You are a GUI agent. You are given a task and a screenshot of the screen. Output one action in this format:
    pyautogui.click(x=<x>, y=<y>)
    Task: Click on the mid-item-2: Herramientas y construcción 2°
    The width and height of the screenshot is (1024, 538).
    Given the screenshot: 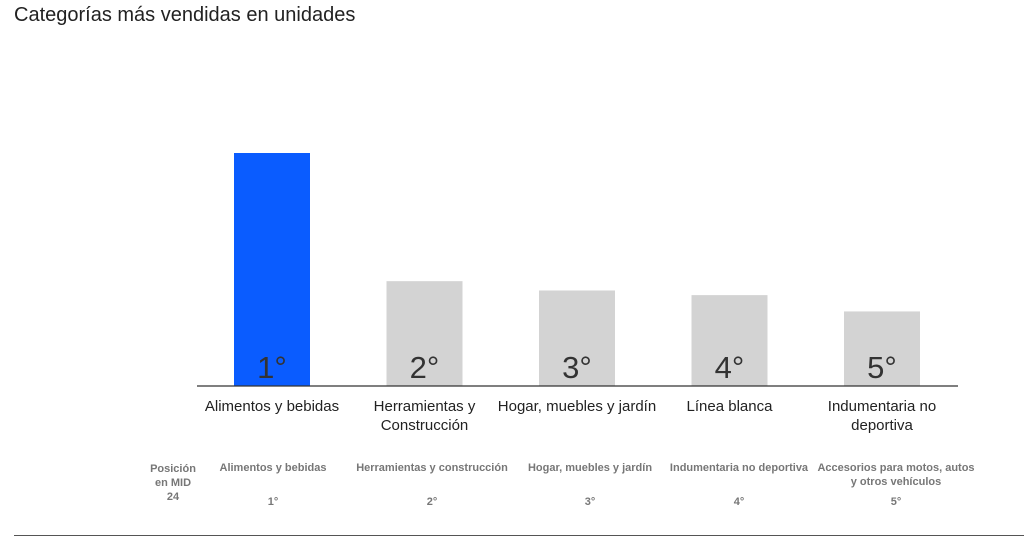 What is the action you would take?
    pyautogui.click(x=432, y=485)
    